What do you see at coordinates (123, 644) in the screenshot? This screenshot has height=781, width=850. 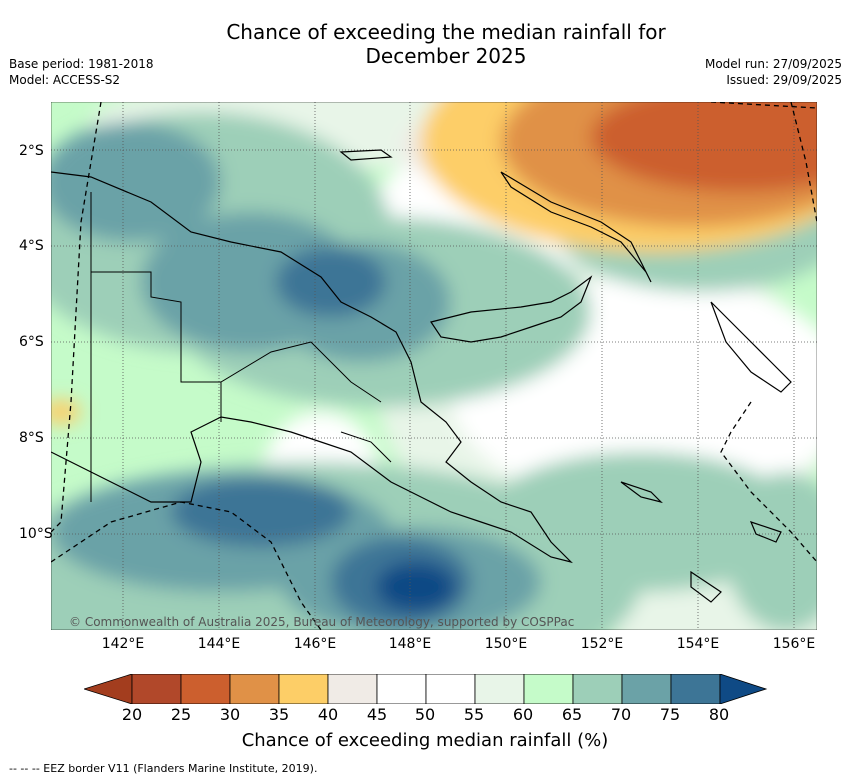 I see `lon-label-142: 142°E` at bounding box center [123, 644].